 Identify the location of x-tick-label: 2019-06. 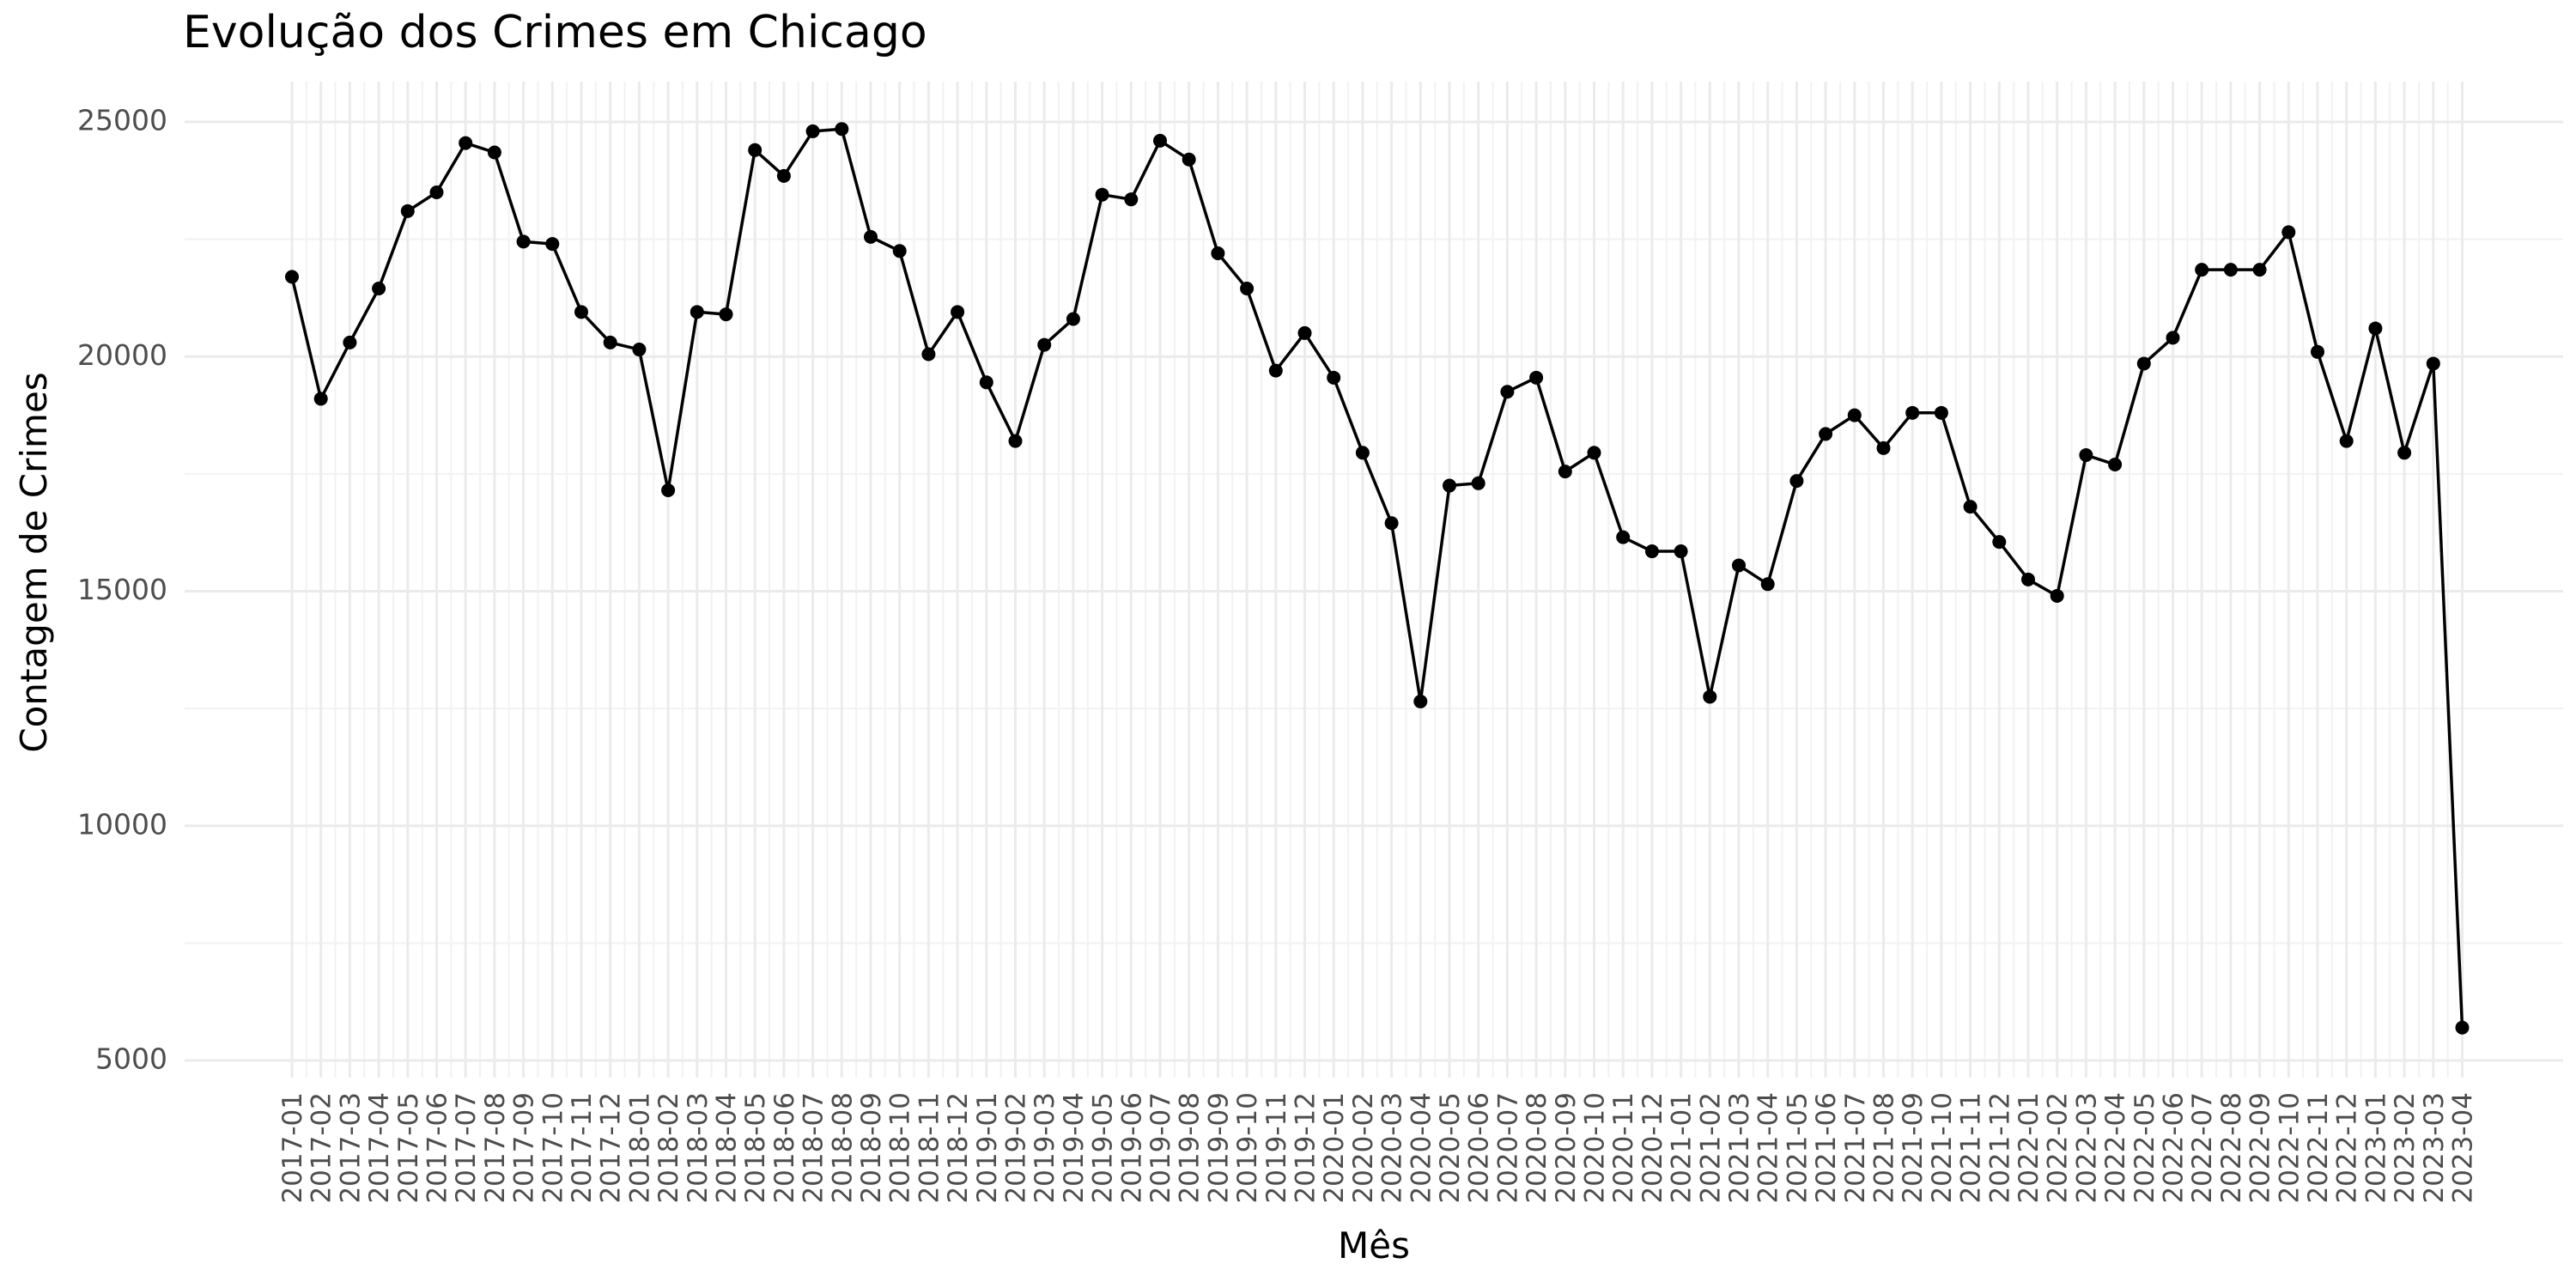
(1131, 1148).